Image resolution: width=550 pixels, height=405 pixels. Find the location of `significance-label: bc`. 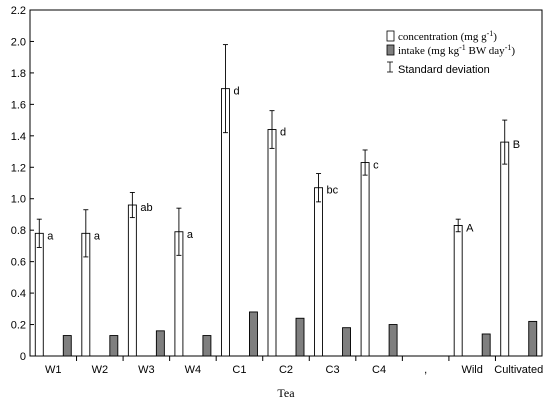

significance-label: bc is located at coordinates (333, 191).